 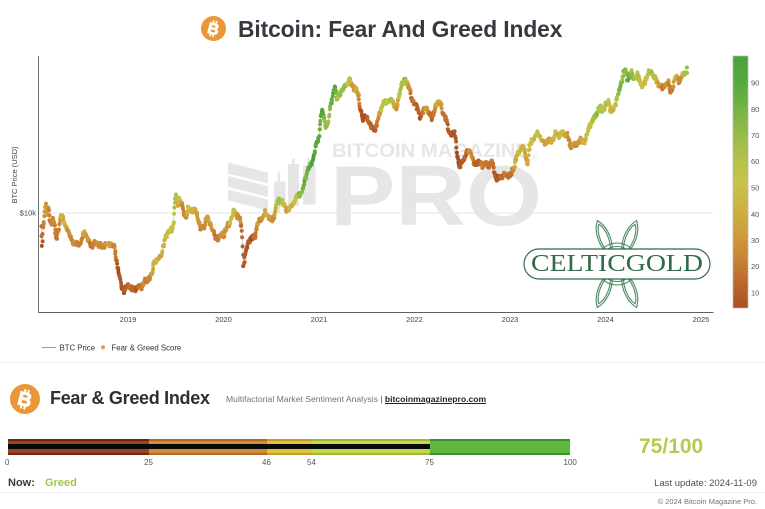 I want to click on svg-text: 10, so click(x=755, y=293).